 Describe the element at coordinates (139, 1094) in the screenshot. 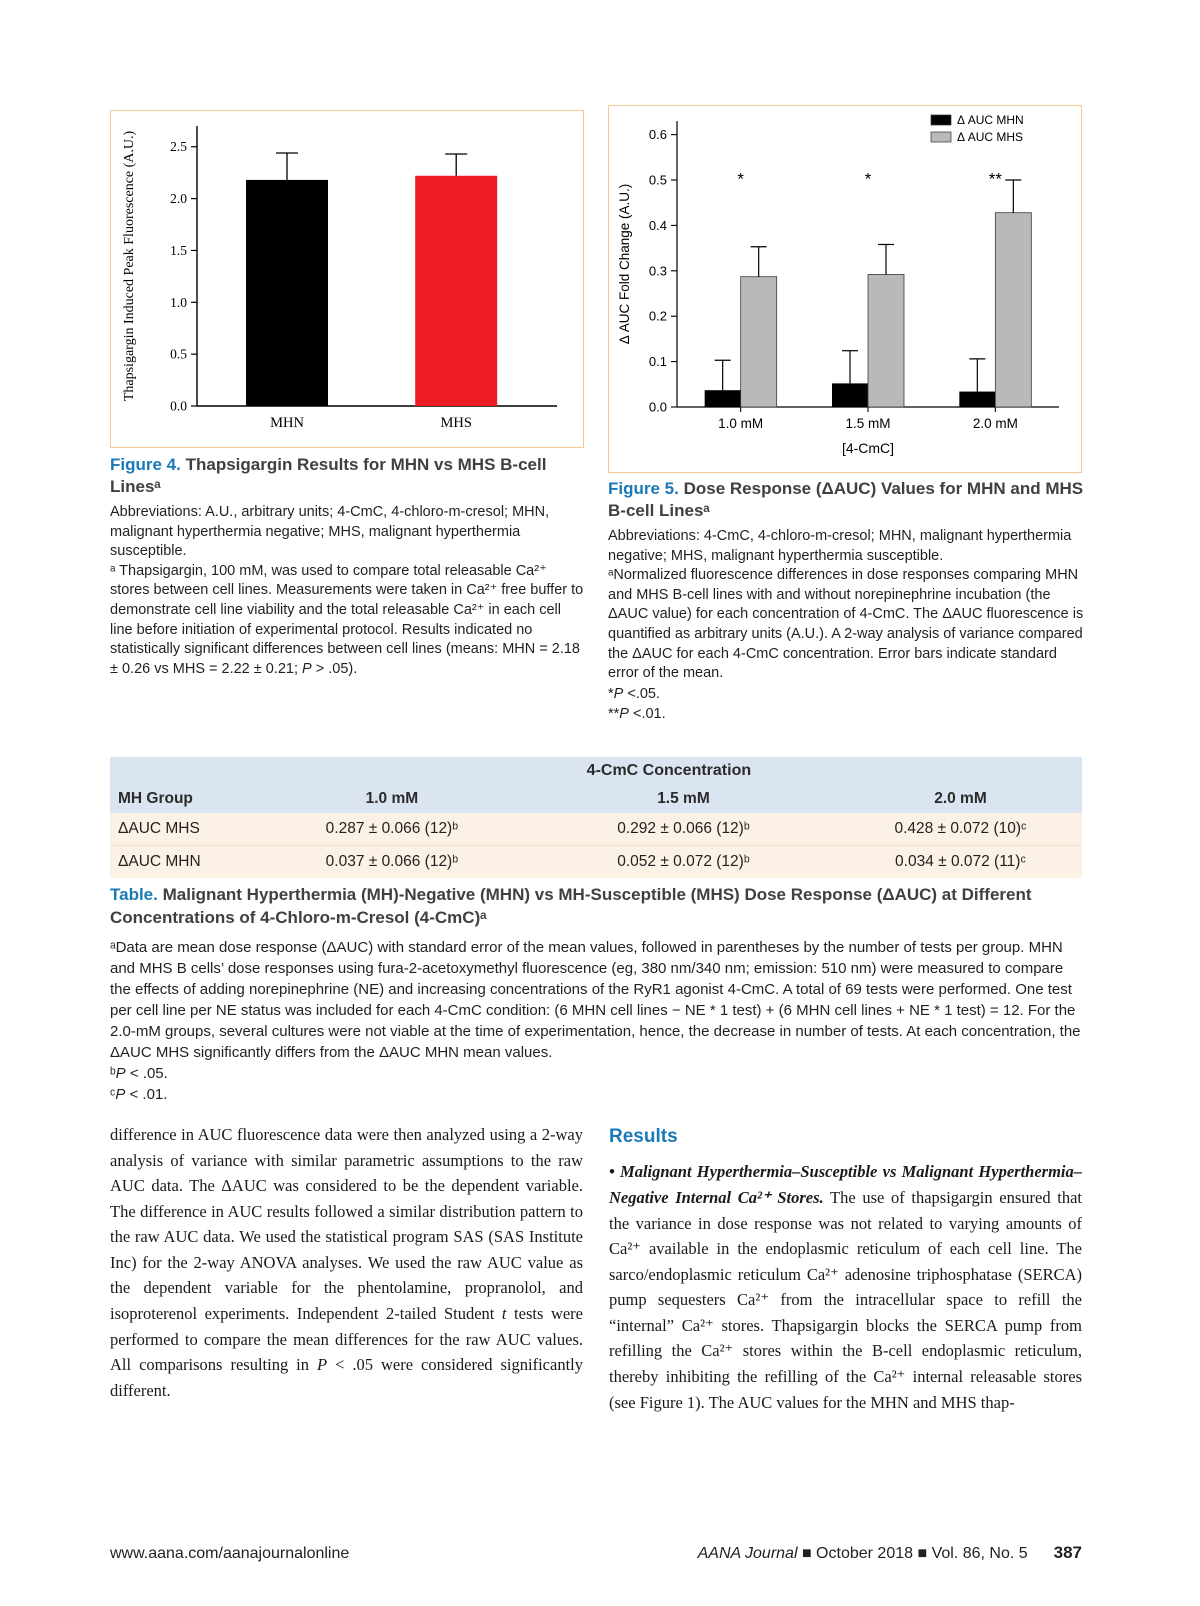

I see `table-footnote-c: ᶜP < .01.` at that location.